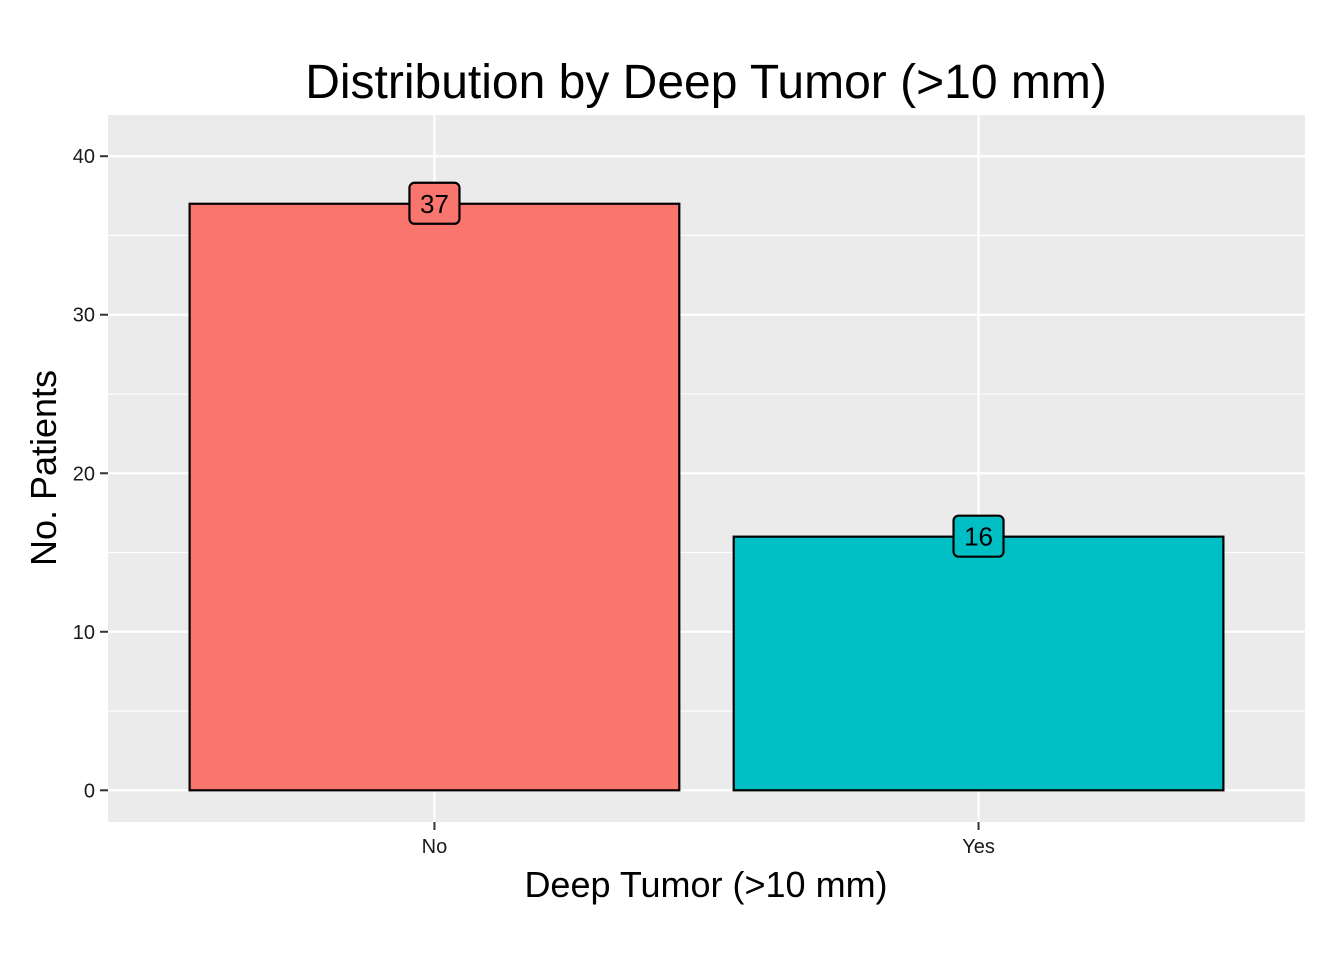 This screenshot has width=1344, height=965. What do you see at coordinates (84, 474) in the screenshot?
I see `y-tick-label: 20` at bounding box center [84, 474].